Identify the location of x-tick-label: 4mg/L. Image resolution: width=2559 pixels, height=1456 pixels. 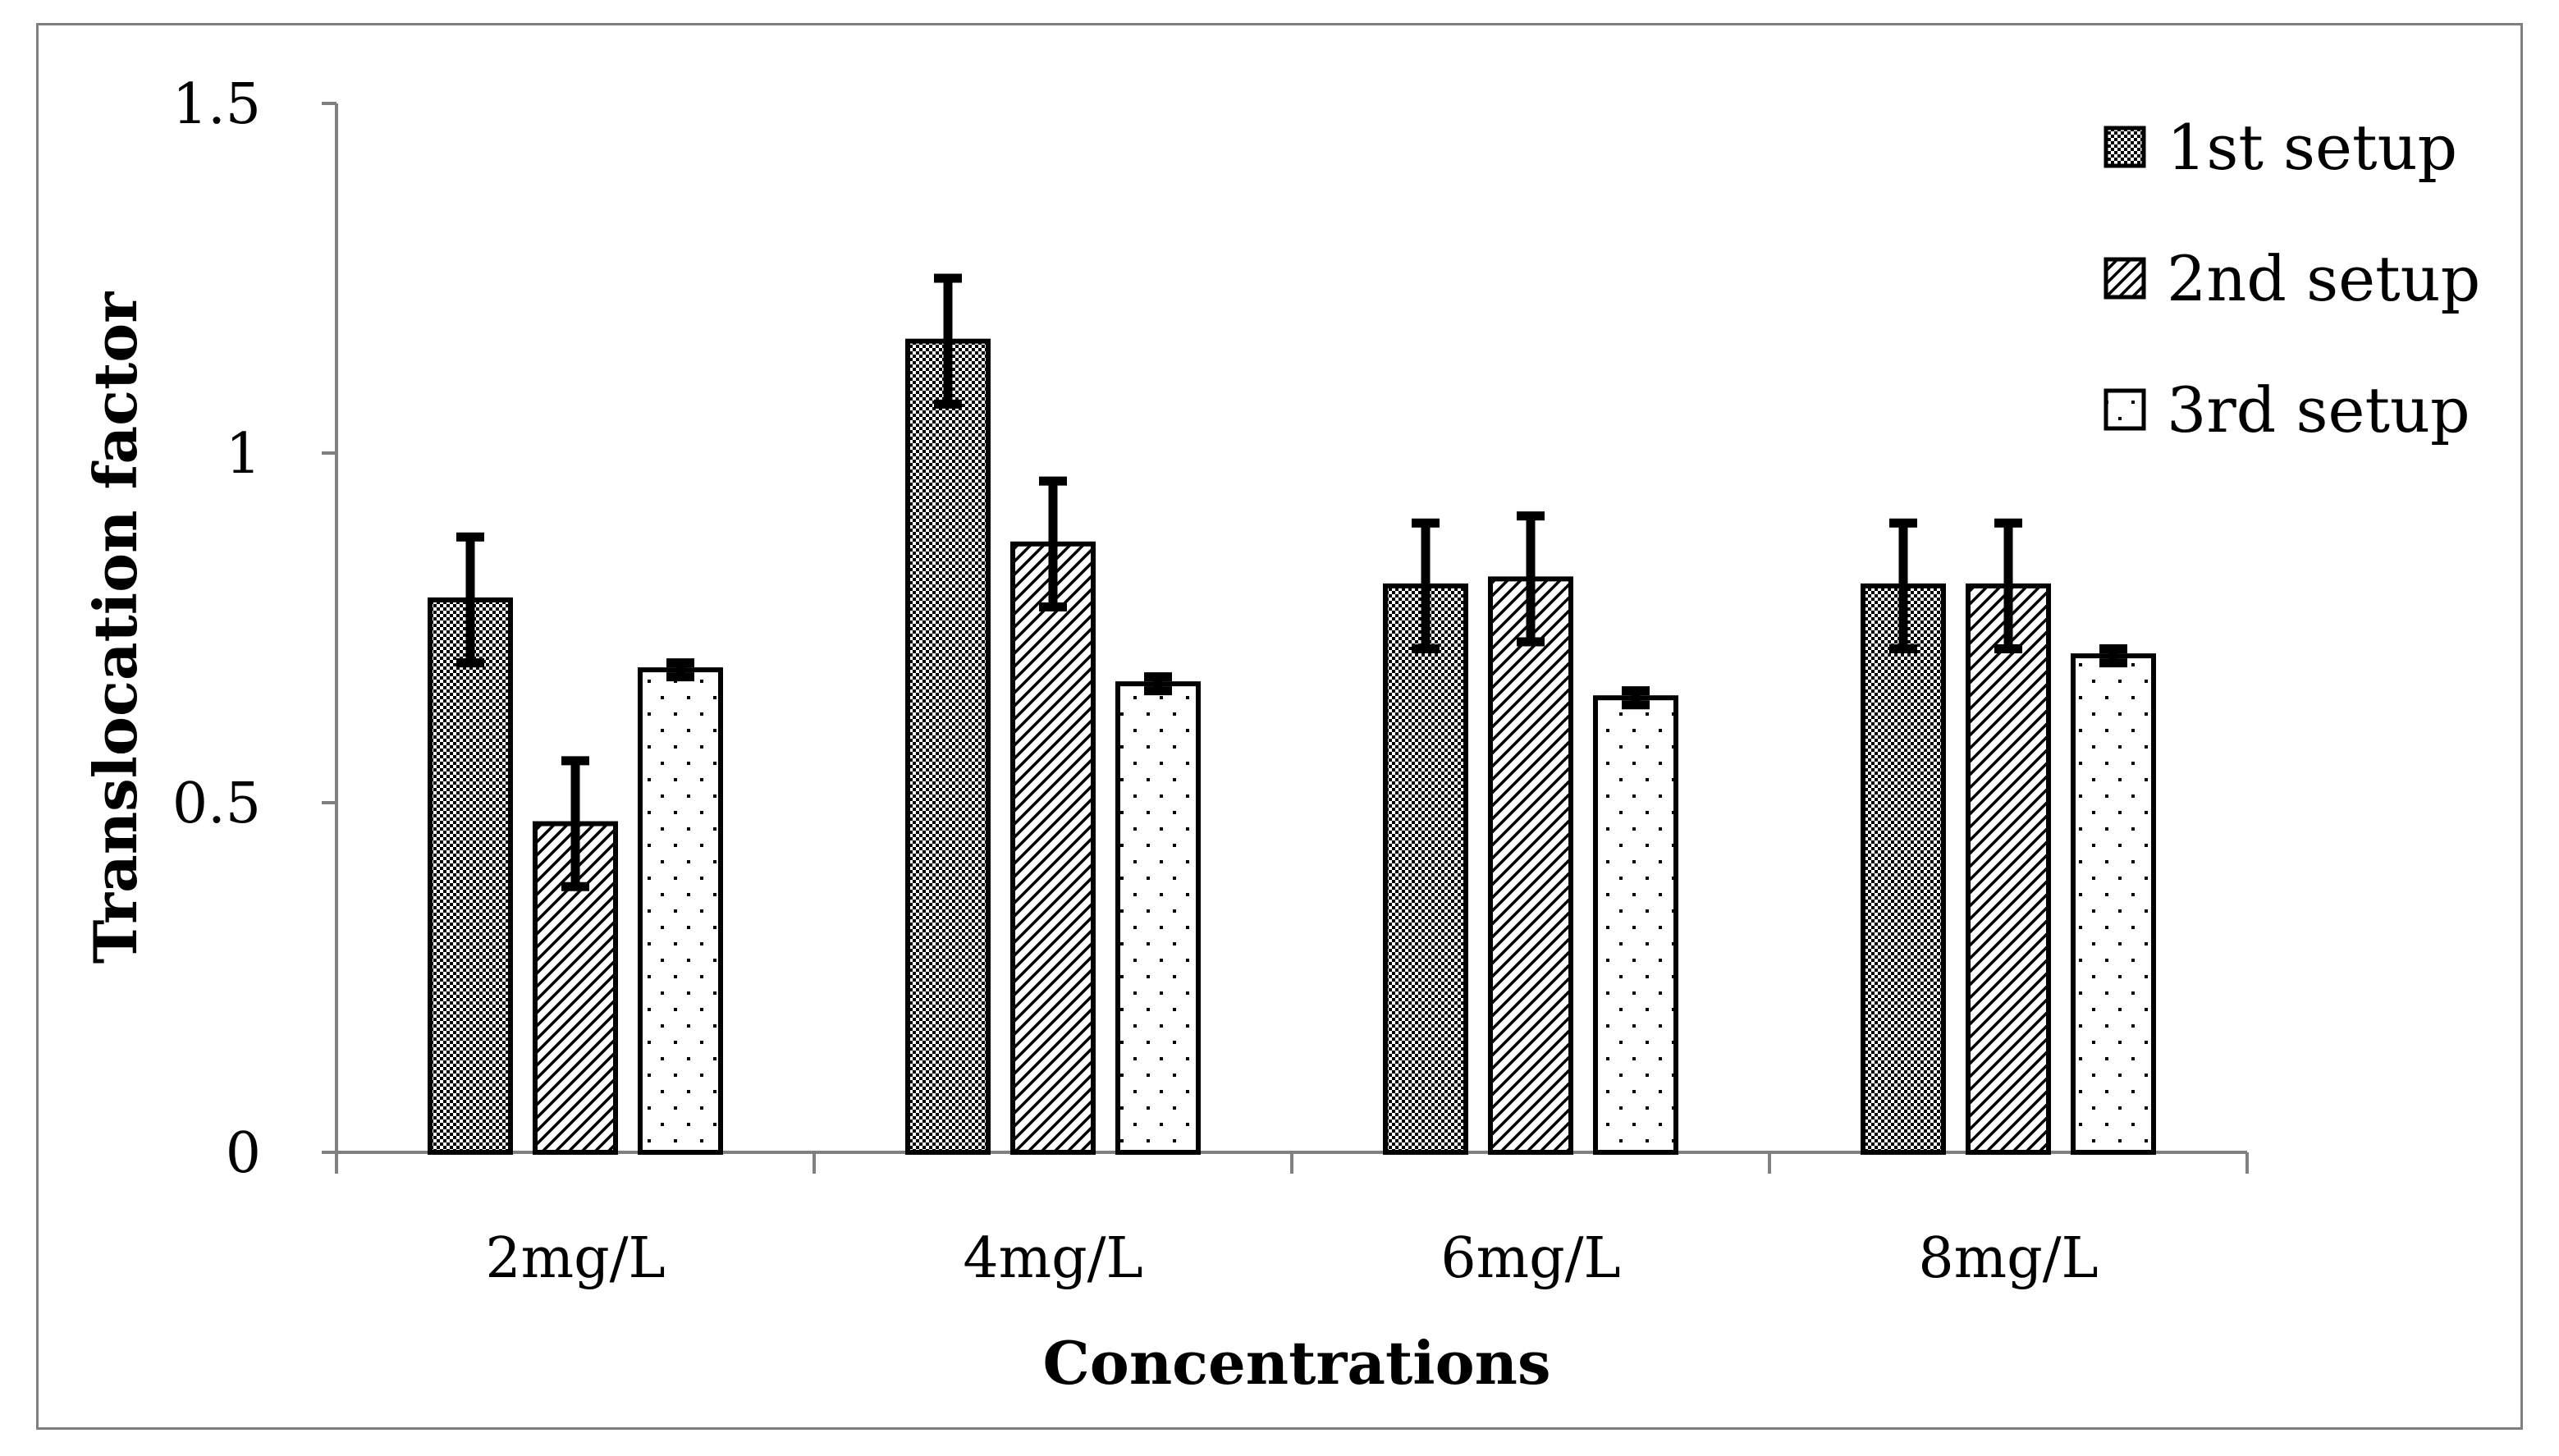
(1052, 1258).